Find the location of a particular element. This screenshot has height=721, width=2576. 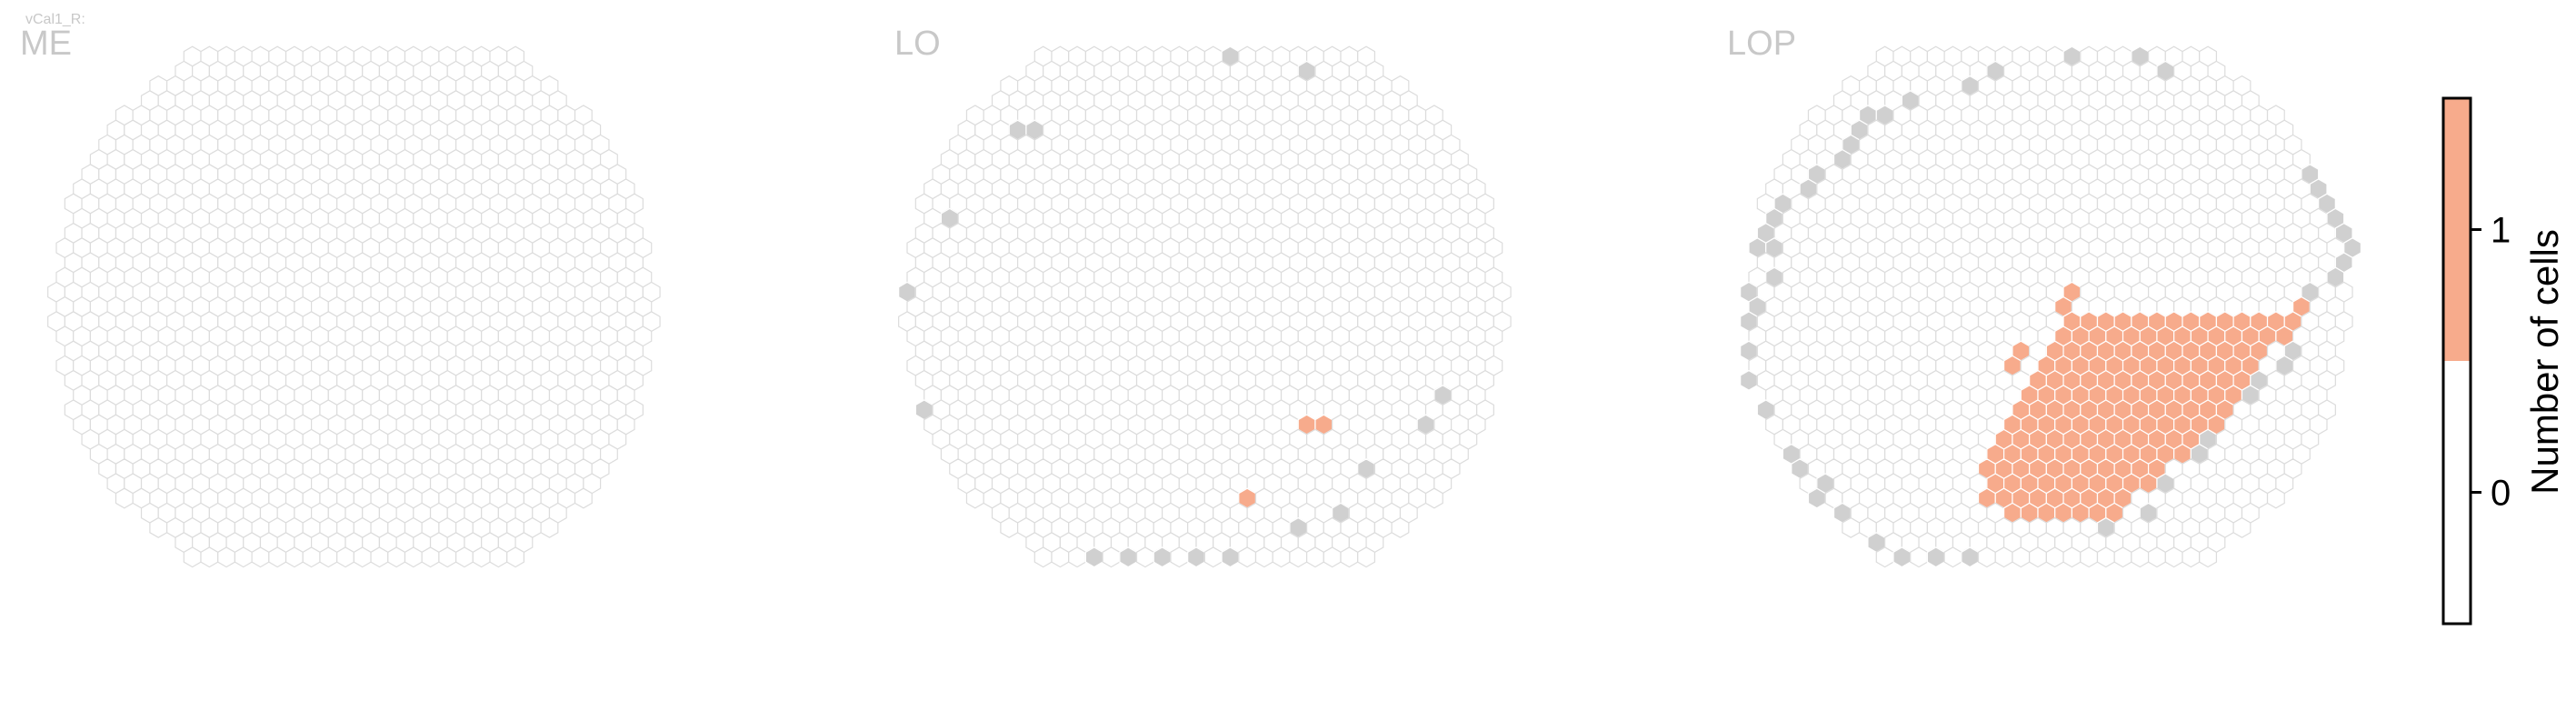

colorbar-tick-label: 0 is located at coordinates (2501, 494).